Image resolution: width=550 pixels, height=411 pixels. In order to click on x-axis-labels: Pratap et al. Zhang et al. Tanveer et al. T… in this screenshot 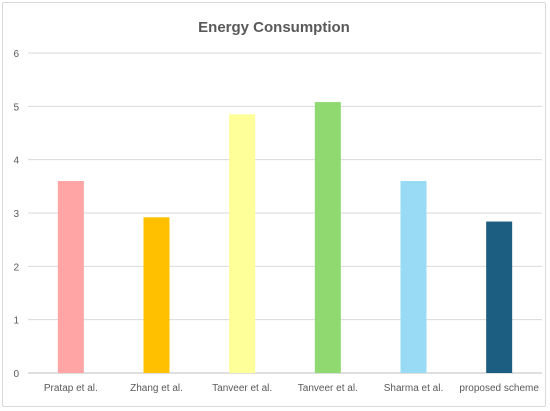, I will do `click(291, 388)`.